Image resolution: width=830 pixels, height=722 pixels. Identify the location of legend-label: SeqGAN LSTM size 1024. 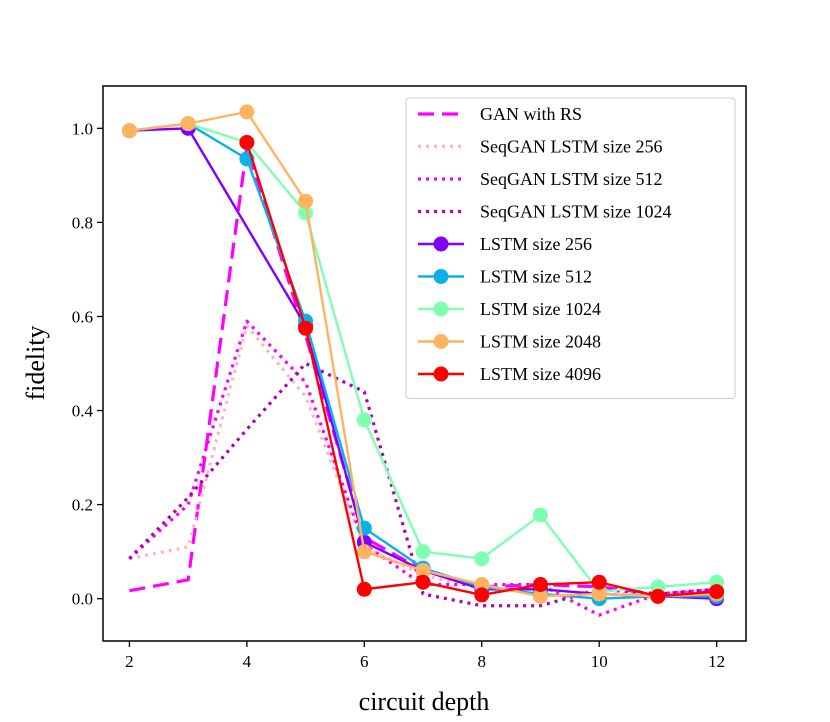
(576, 212).